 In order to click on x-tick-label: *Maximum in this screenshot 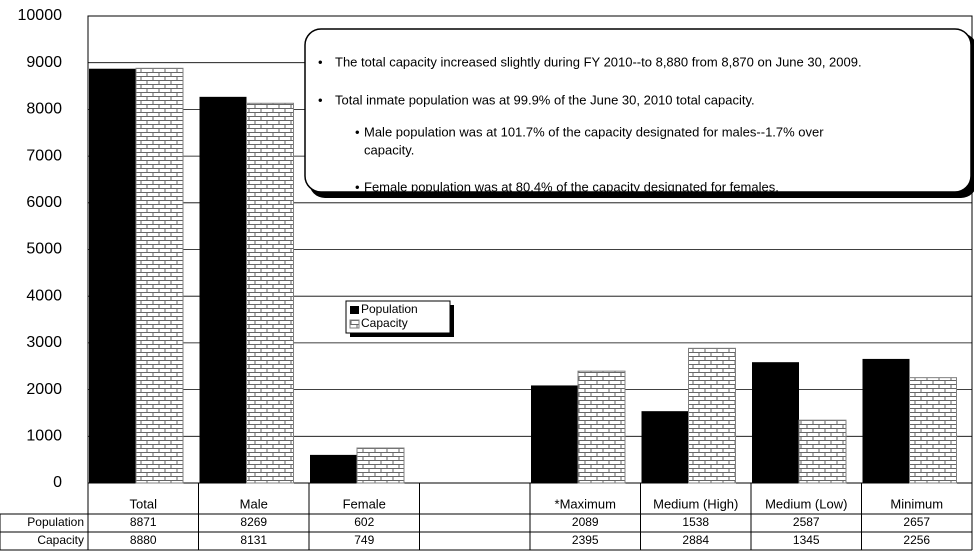, I will do `click(585, 503)`.